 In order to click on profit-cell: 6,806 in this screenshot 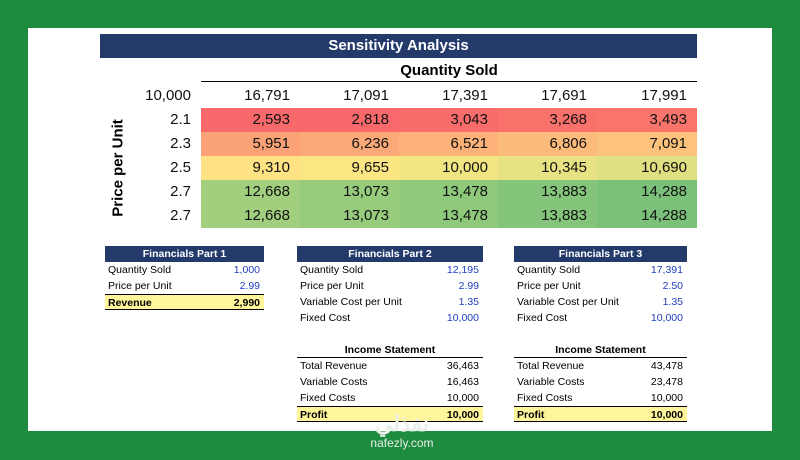, I will do `click(547, 144)`.